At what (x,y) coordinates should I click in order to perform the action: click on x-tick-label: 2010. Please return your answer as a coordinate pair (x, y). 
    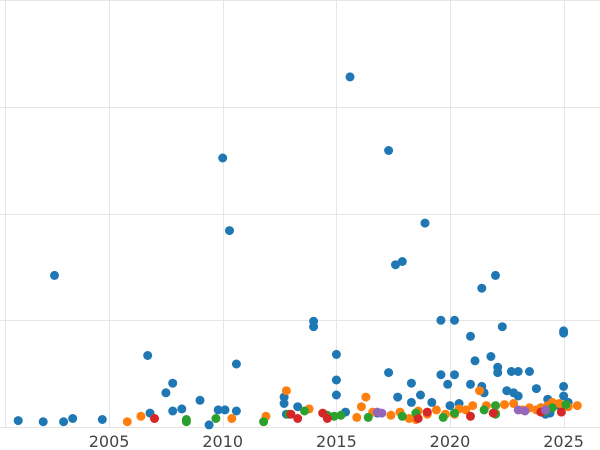
    Looking at the image, I should click on (222, 441).